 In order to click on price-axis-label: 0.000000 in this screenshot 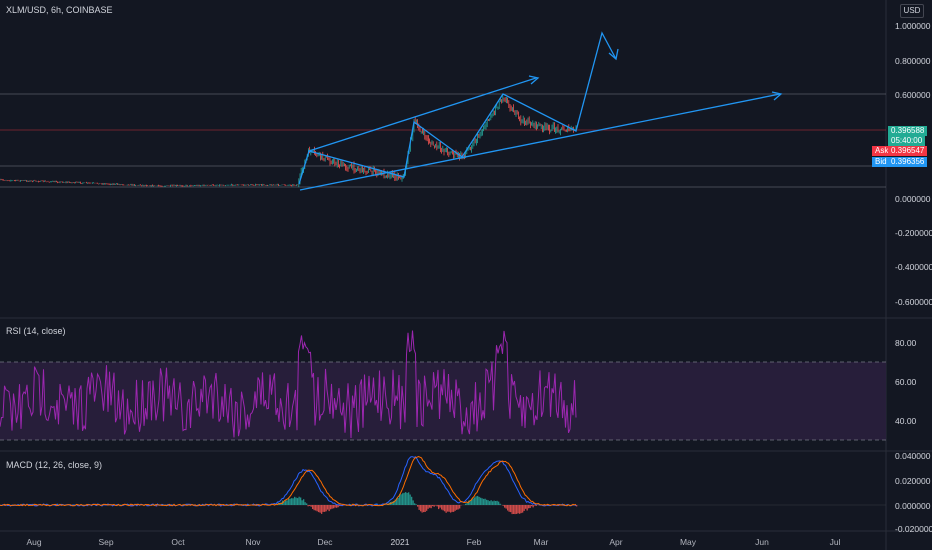, I will do `click(913, 199)`.